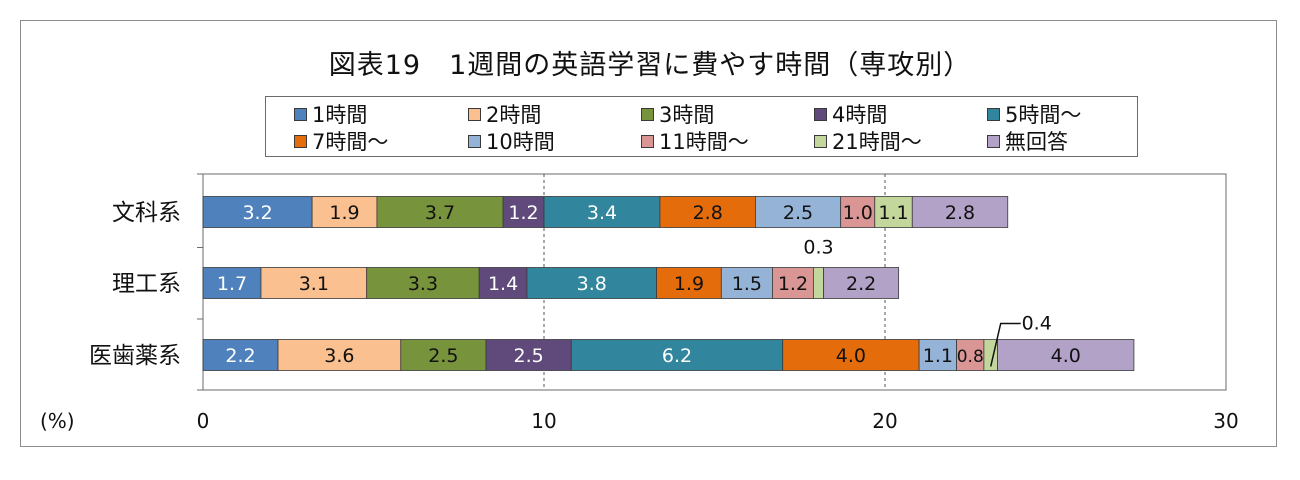 This screenshot has width=1300, height=480. What do you see at coordinates (339, 356) in the screenshot?
I see `data-label: 3.6` at bounding box center [339, 356].